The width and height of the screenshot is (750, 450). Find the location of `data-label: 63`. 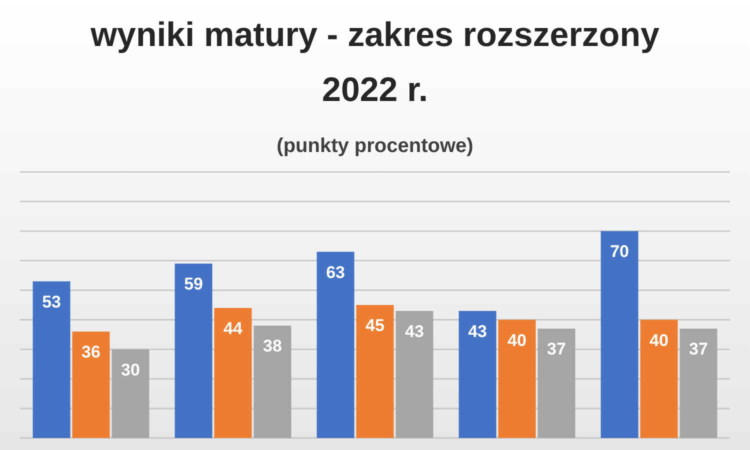

data-label: 63 is located at coordinates (335, 272).